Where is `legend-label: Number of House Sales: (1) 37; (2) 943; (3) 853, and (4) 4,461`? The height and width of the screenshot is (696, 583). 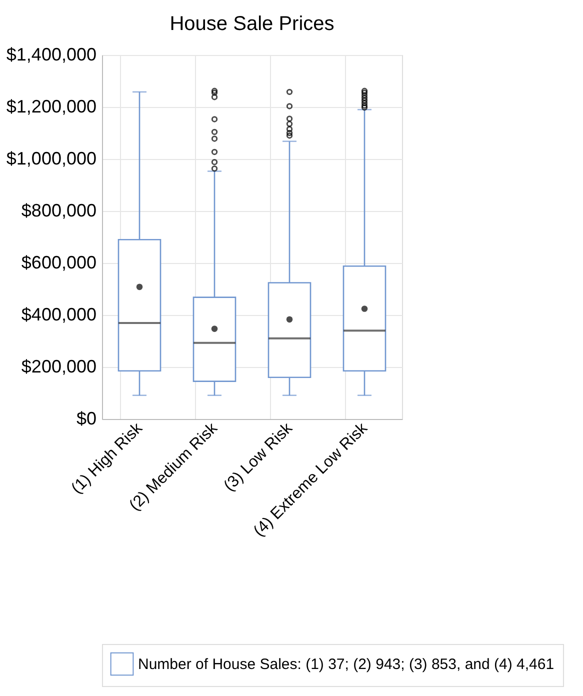
legend-label: Number of House Sales: (1) 37; (2) 943; (3) 853, and (4) 4,461 is located at coordinates (346, 664).